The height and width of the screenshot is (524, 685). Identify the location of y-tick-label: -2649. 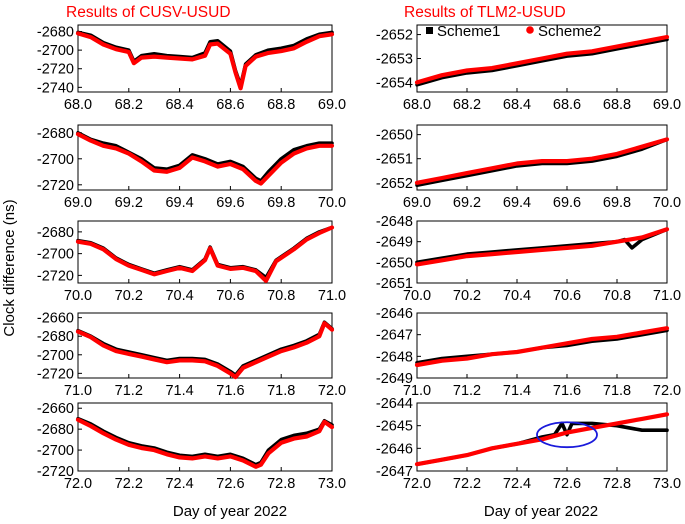
(394, 243).